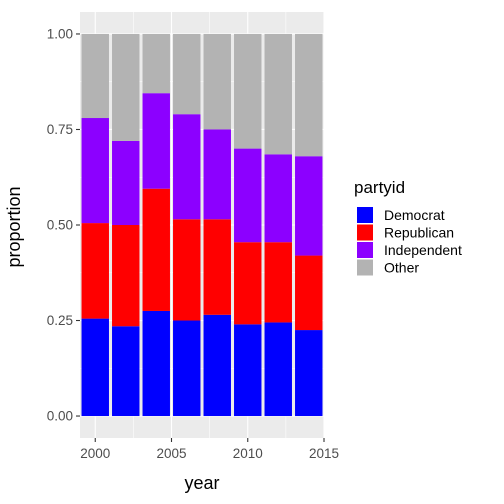 The image size is (504, 504). What do you see at coordinates (248, 453) in the screenshot?
I see `x-tick-label: 2010` at bounding box center [248, 453].